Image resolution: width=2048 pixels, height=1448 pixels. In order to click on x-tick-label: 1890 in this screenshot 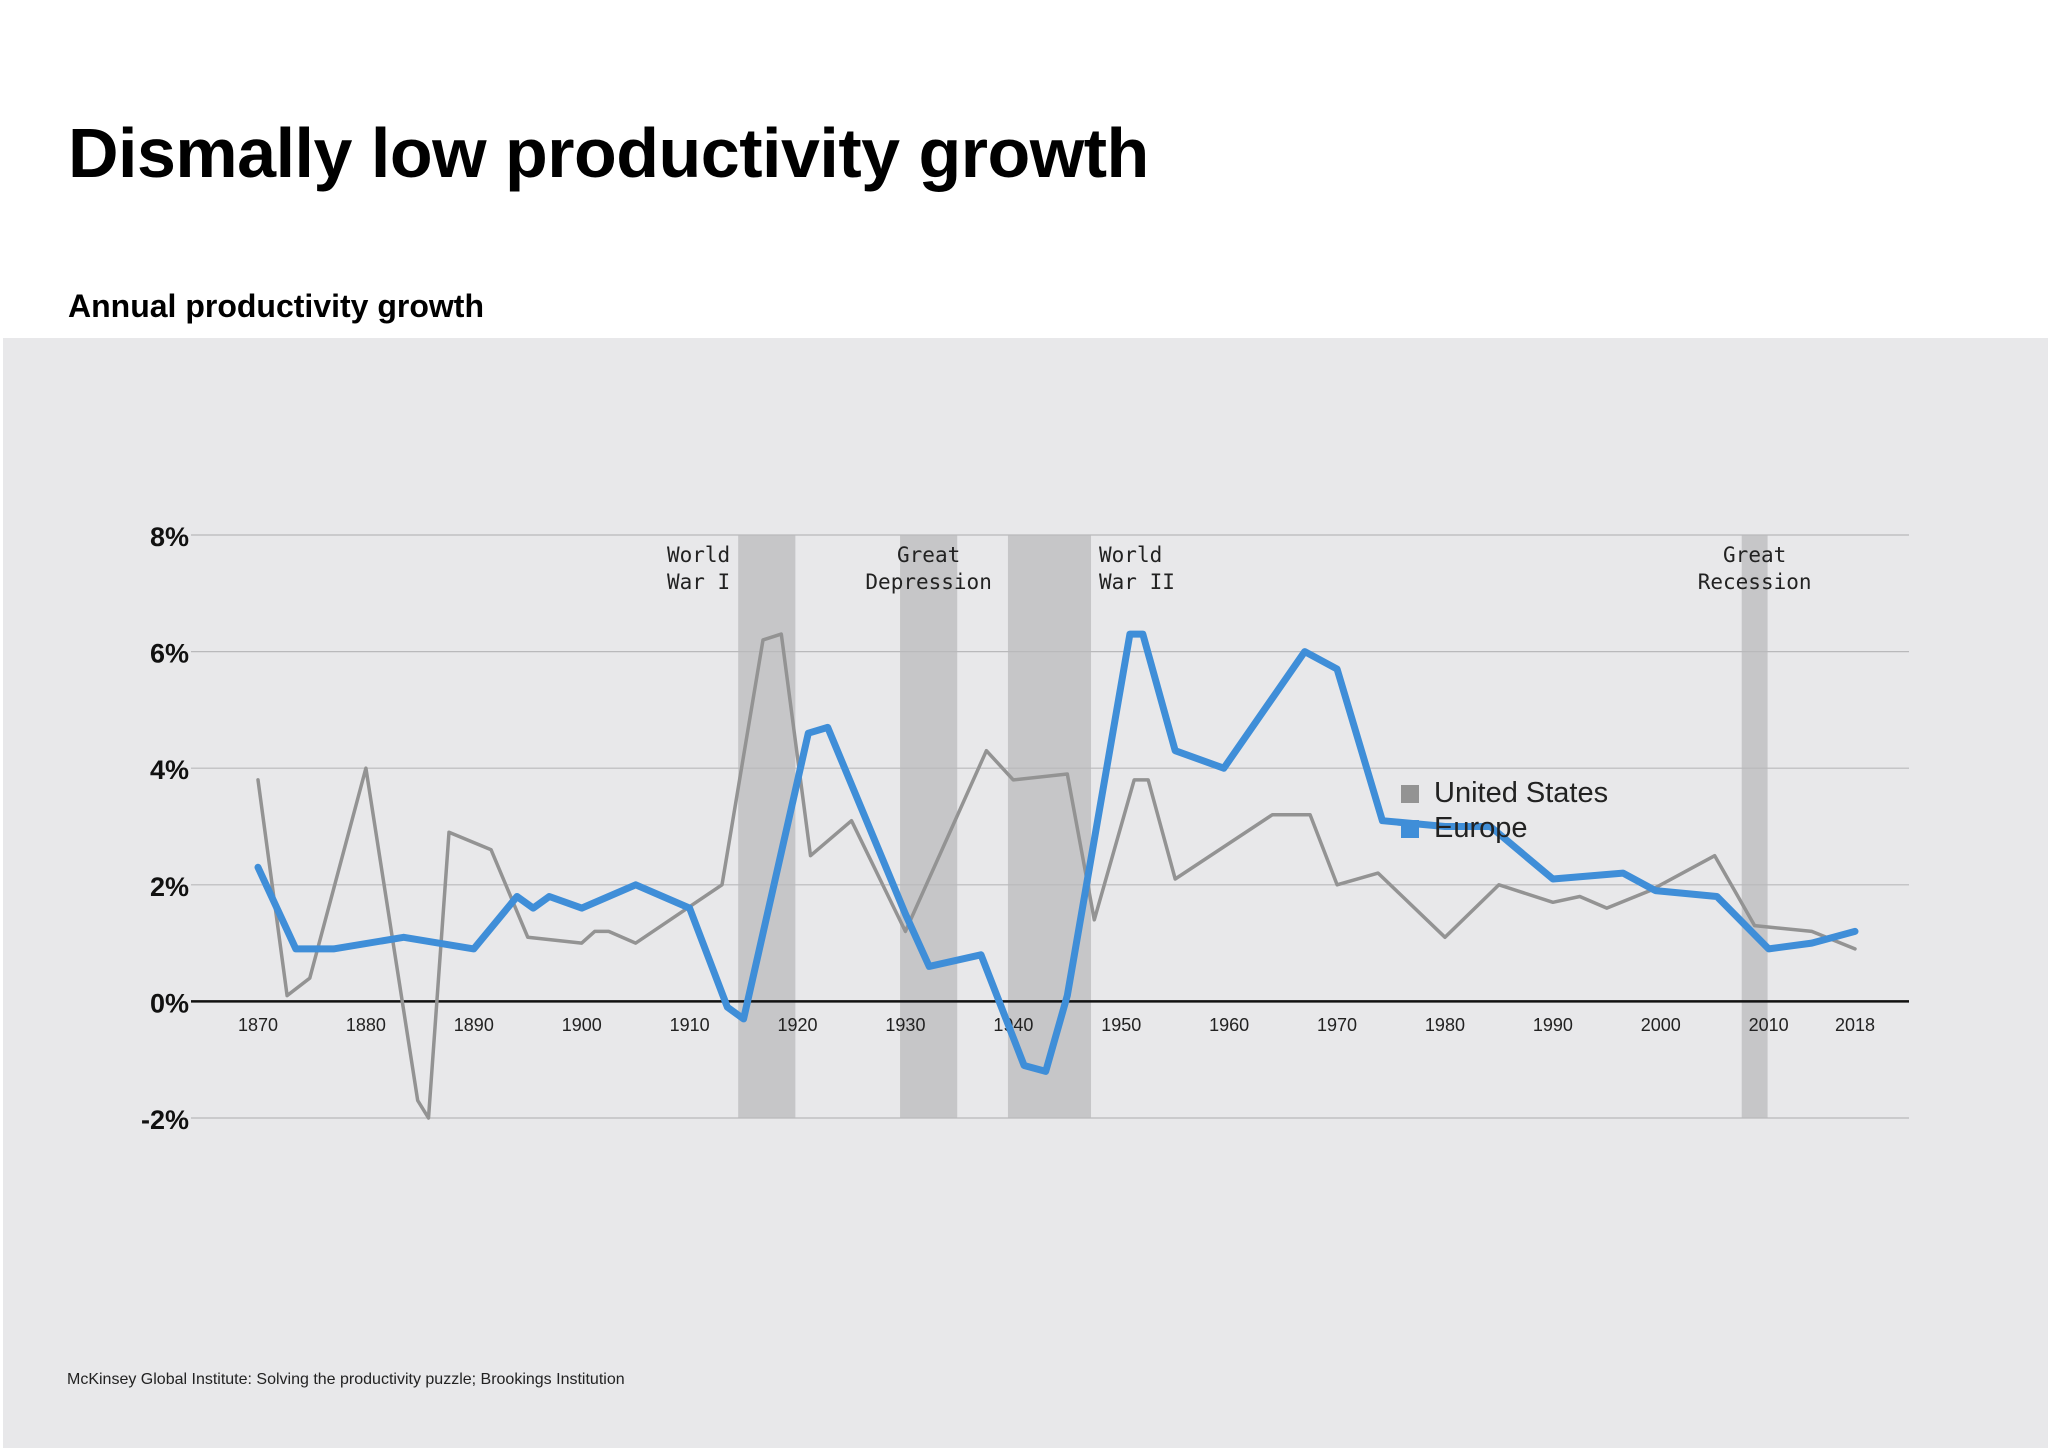, I will do `click(474, 1025)`.